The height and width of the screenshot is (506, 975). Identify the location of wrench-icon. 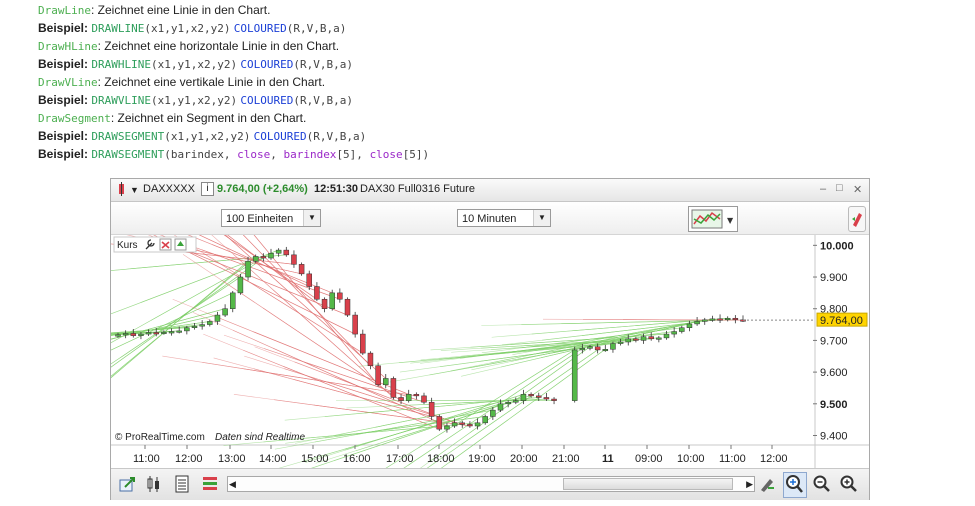
(150, 244).